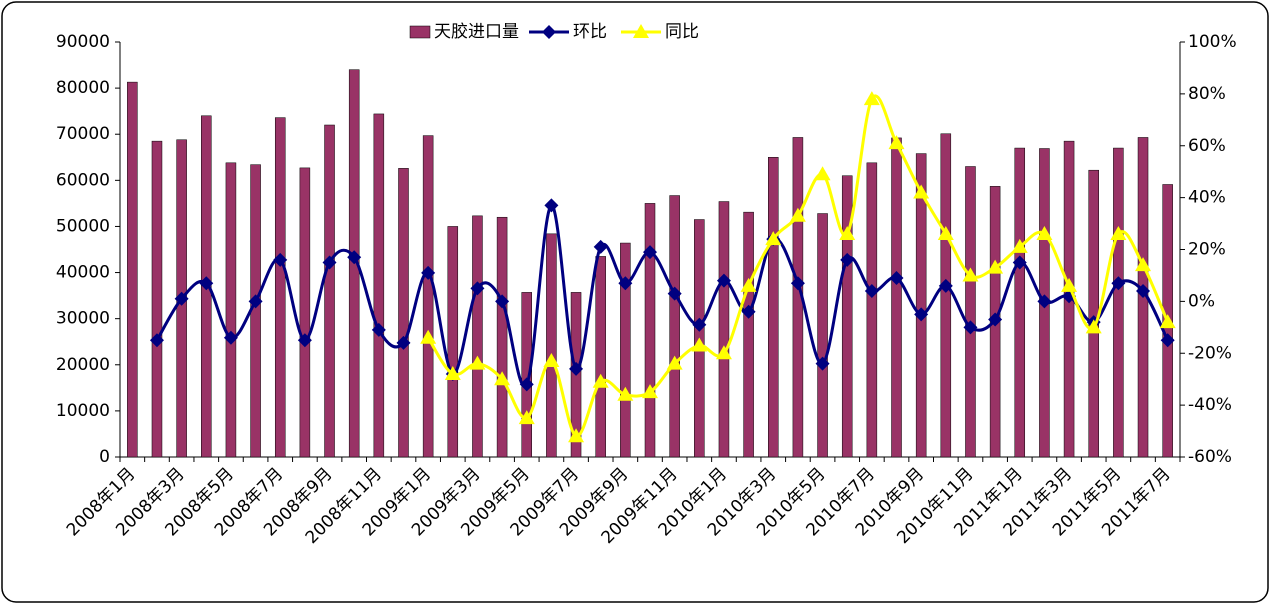 The width and height of the screenshot is (1271, 605). Describe the element at coordinates (1201, 301) in the screenshot. I see `y2-tick-label: 0%` at that location.